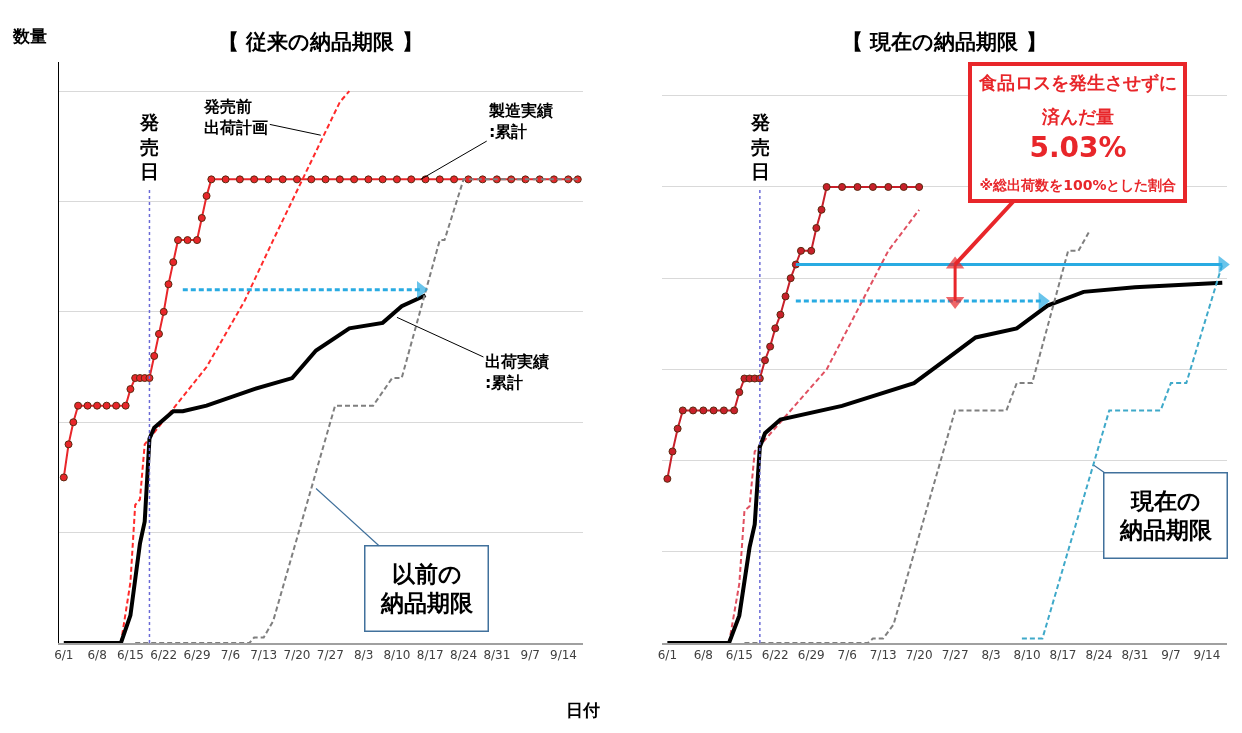  Describe the element at coordinates (517, 372) in the screenshot. I see `annotation: 出荷実績 :累計` at that location.